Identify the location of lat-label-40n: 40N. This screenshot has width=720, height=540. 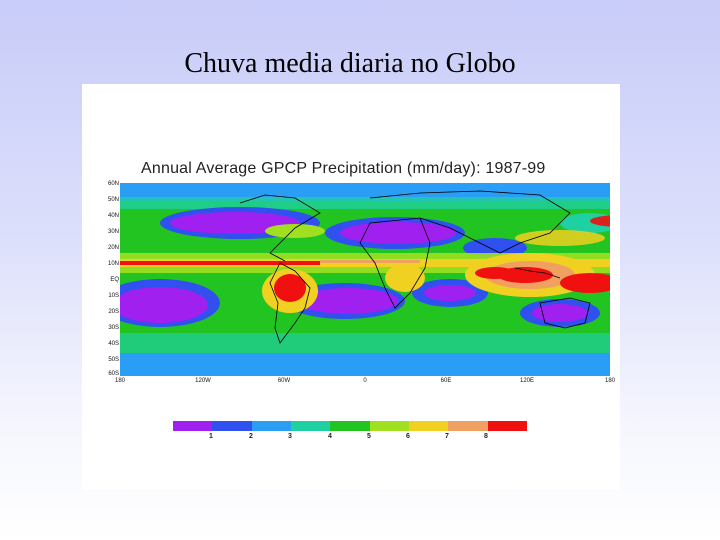
(113, 216).